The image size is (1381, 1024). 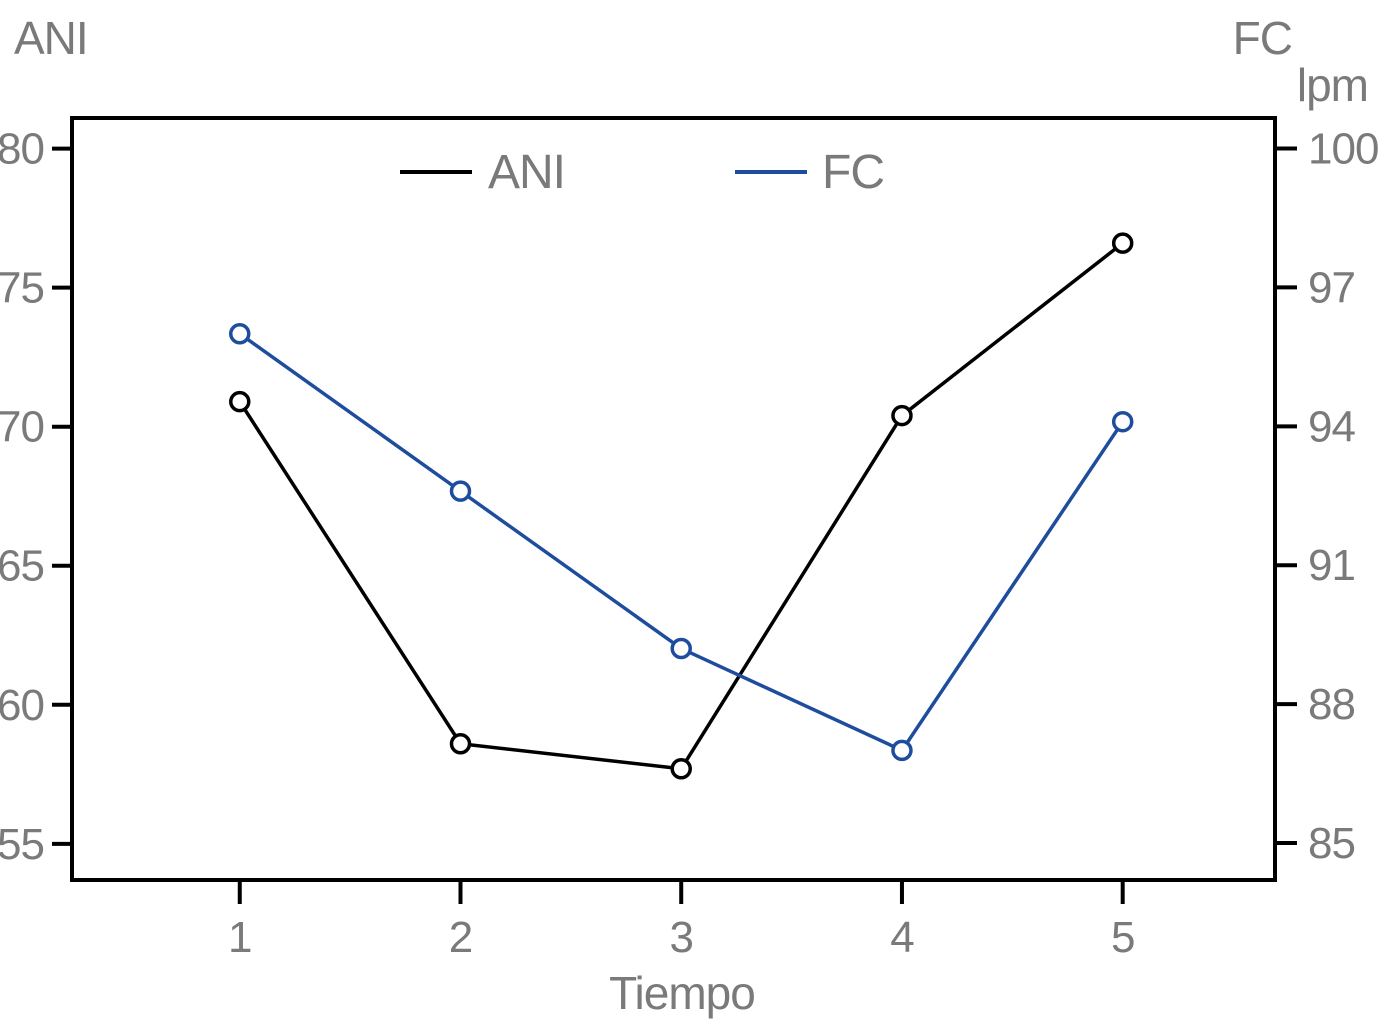 What do you see at coordinates (1262, 38) in the screenshot?
I see `right-axis-title: FC` at bounding box center [1262, 38].